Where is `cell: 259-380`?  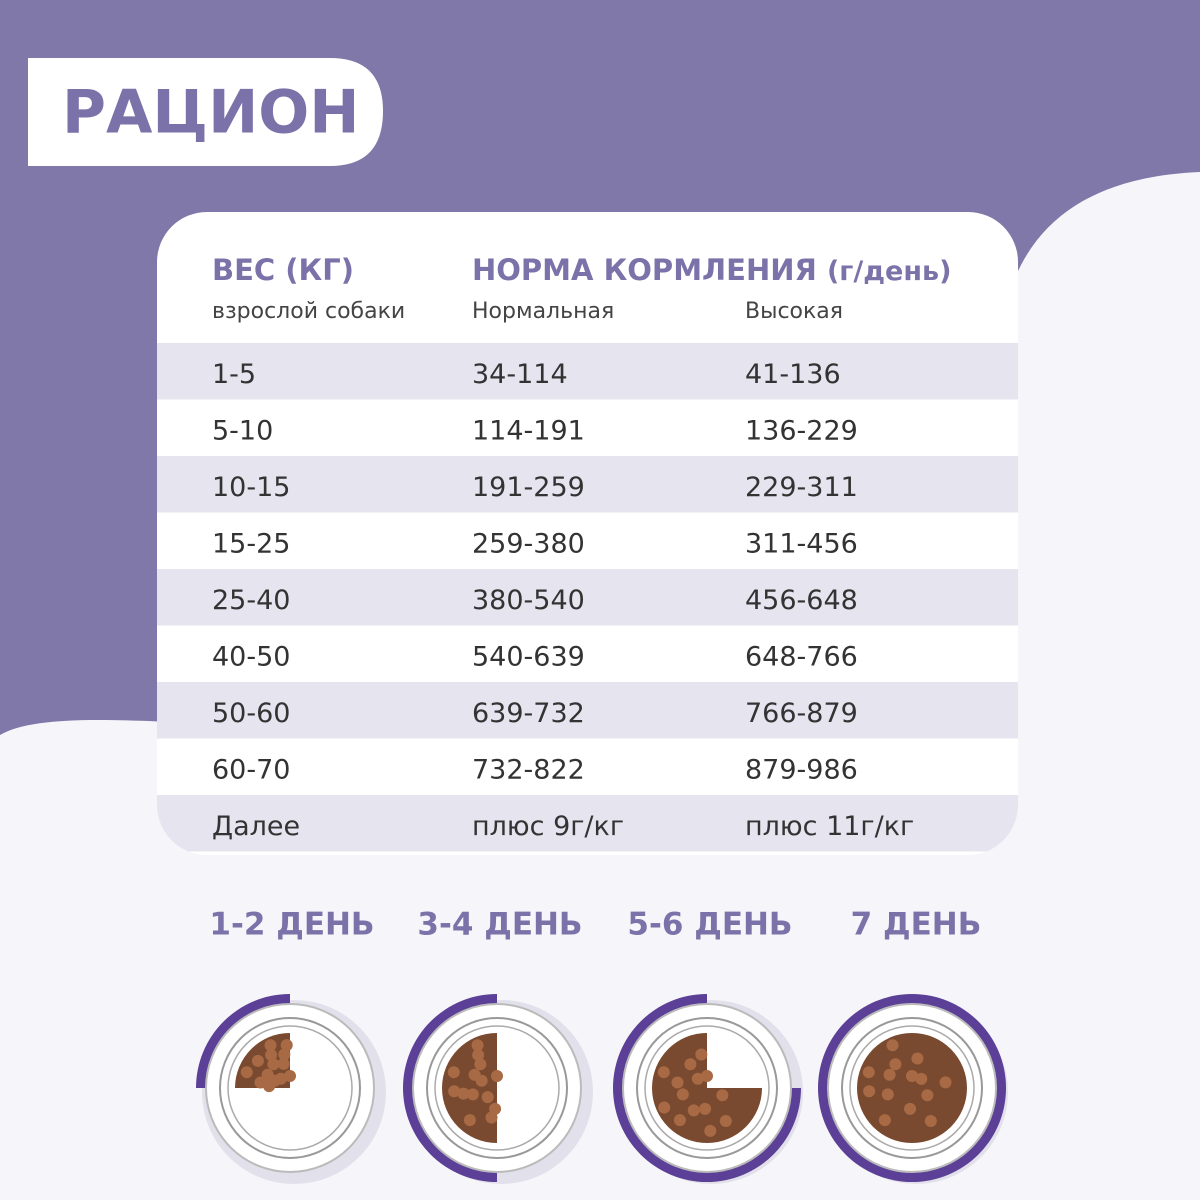 cell: 259-380 is located at coordinates (528, 543).